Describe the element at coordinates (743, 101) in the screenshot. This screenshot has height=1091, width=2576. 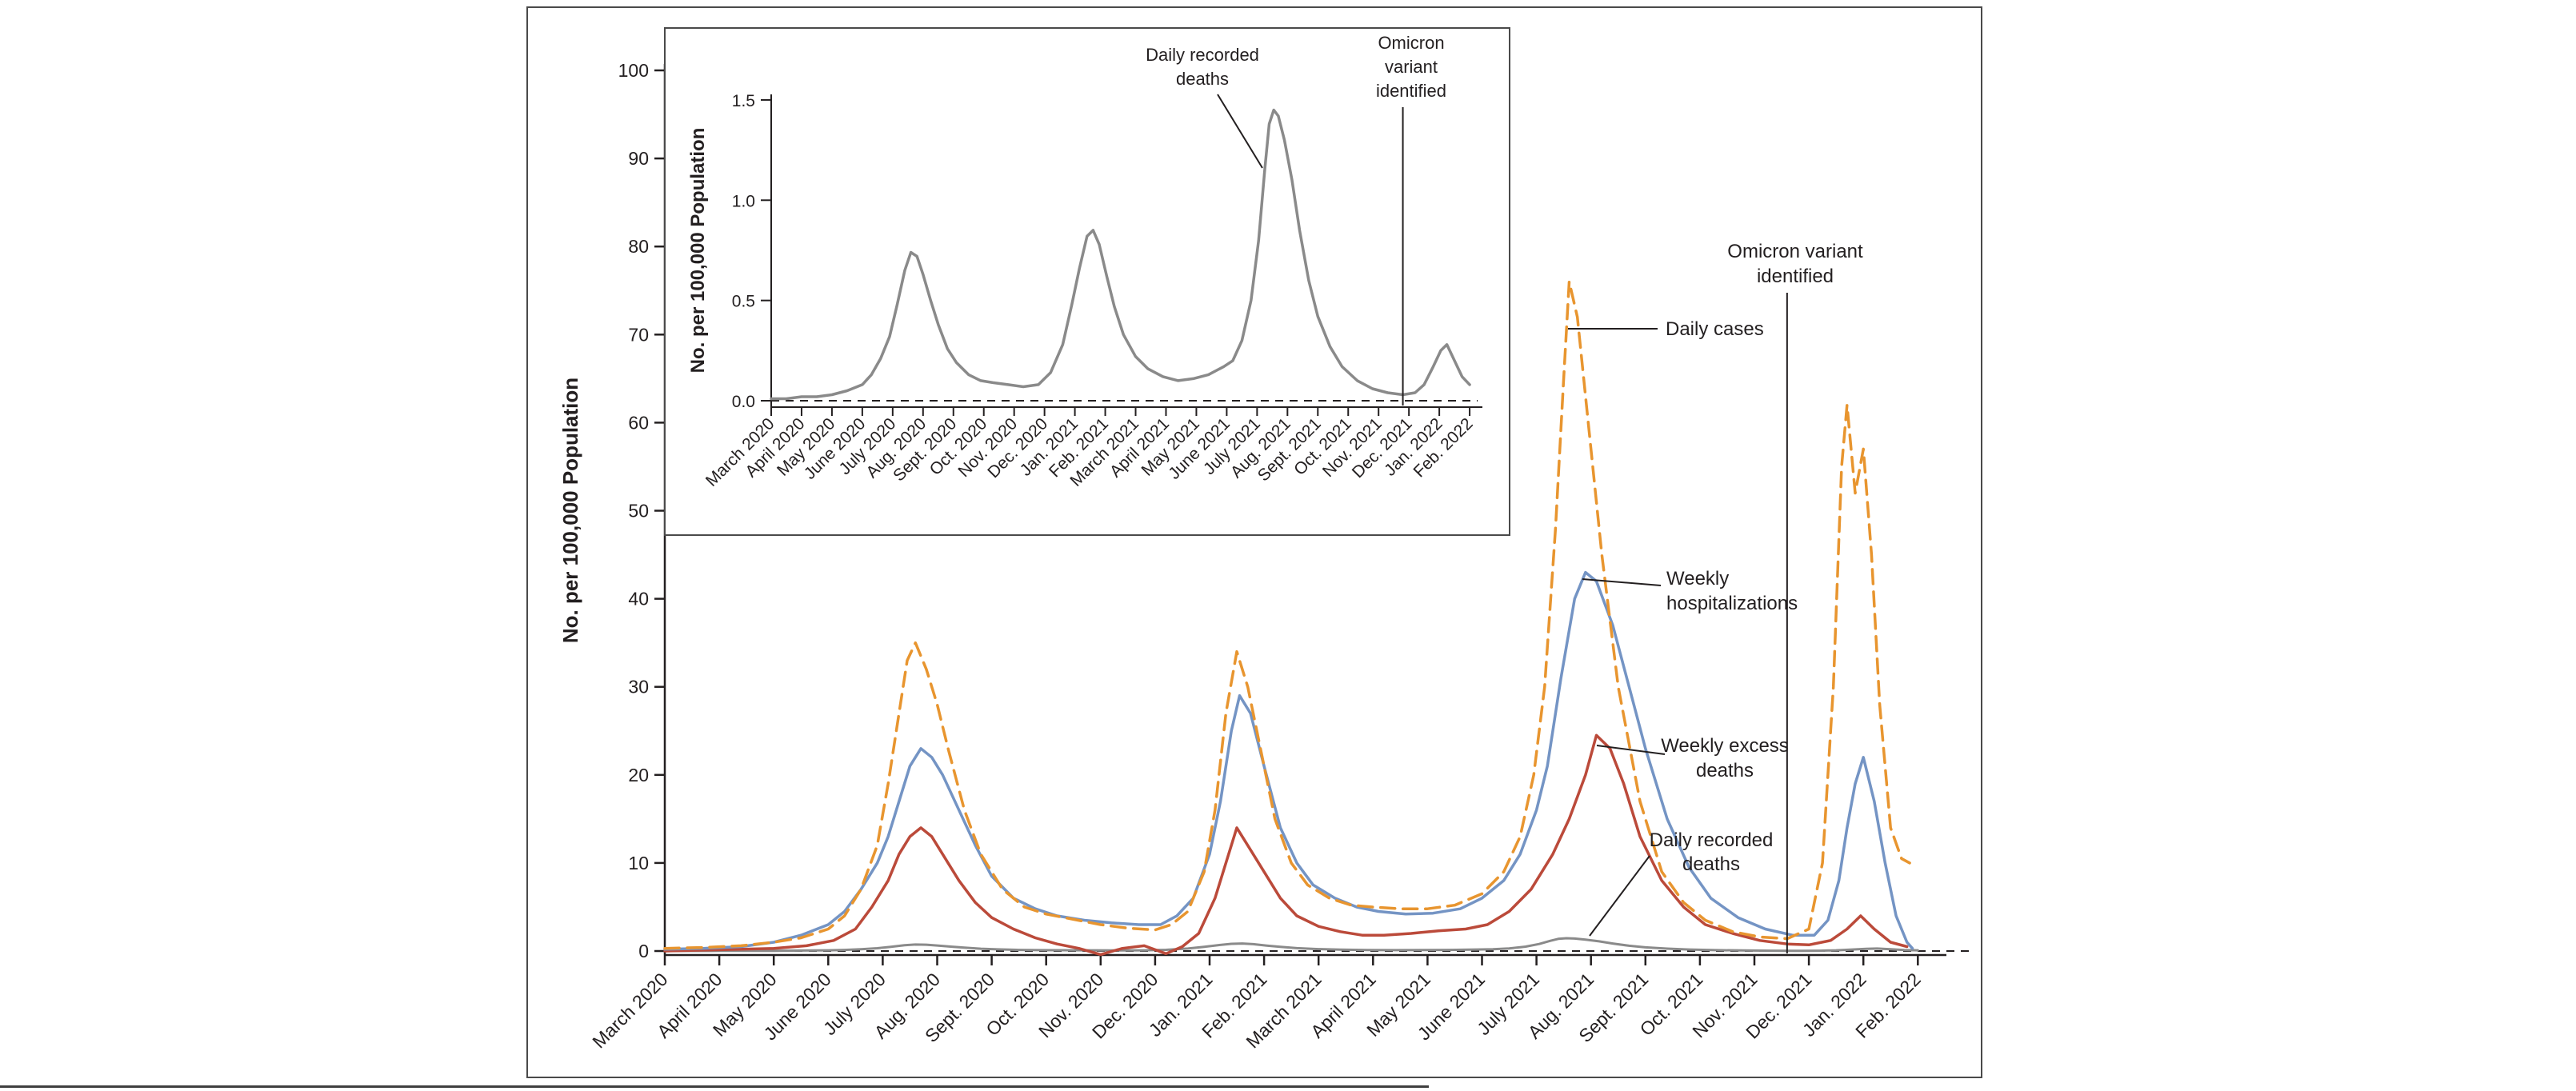
I see `y-tick-label: 1.5` at that location.